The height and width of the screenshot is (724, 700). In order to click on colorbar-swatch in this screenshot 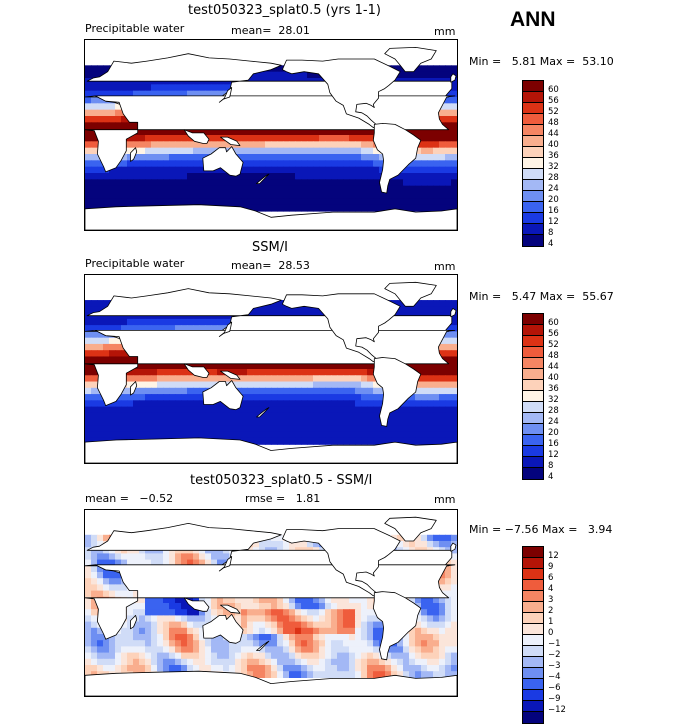, I will do `click(533, 130)`.